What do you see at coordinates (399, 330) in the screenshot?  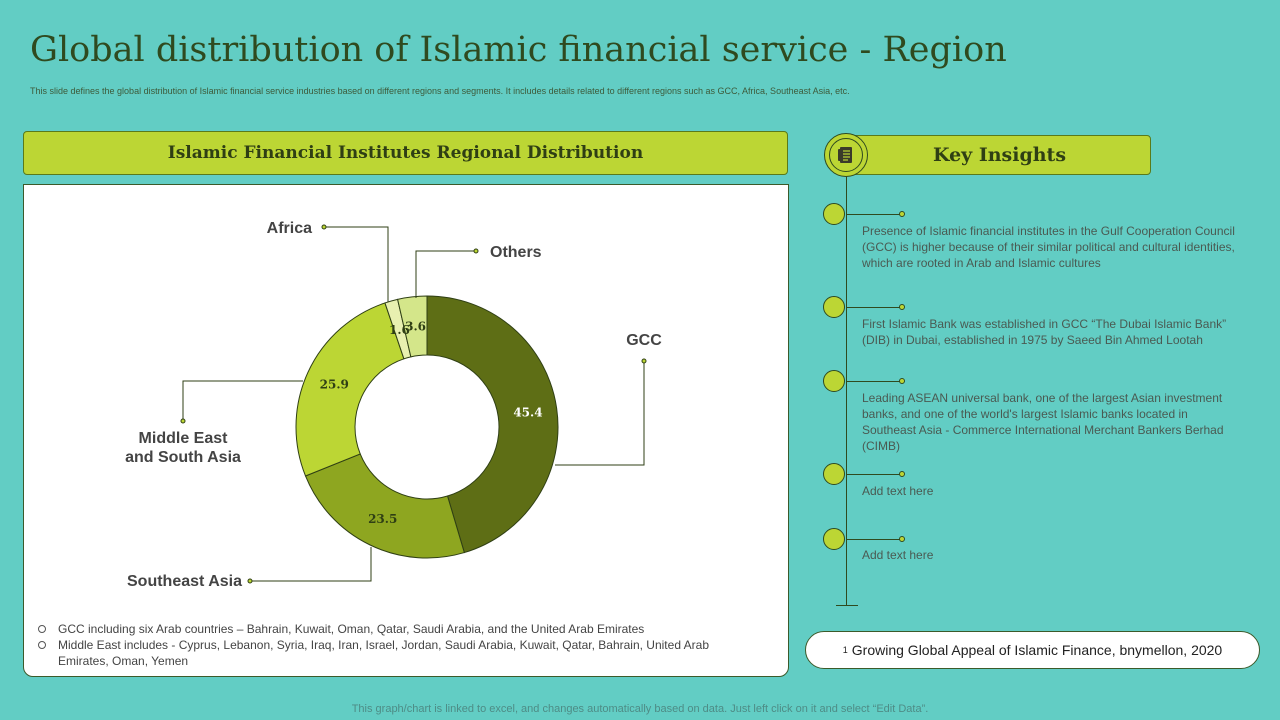 I see `slice-value-label: 1.6` at bounding box center [399, 330].